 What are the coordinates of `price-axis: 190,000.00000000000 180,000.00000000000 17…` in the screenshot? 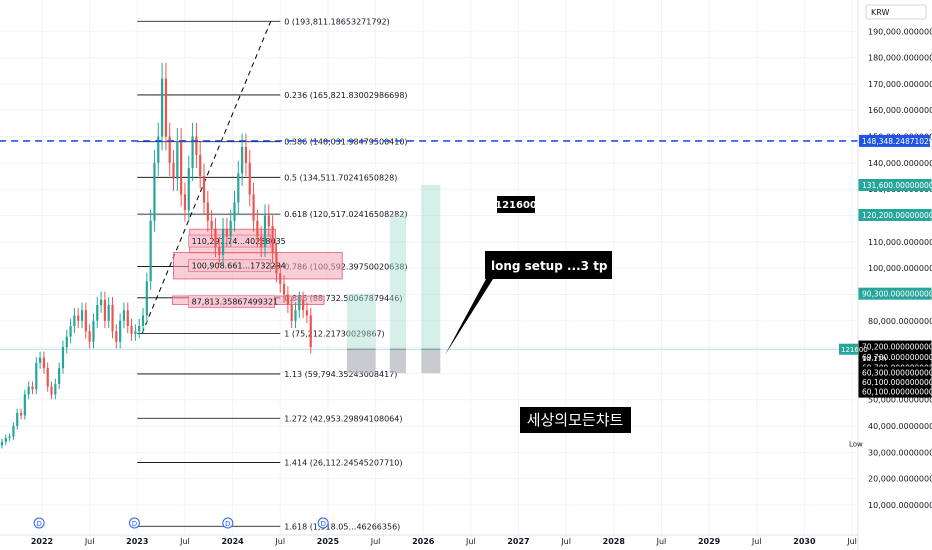 It's located at (894, 275).